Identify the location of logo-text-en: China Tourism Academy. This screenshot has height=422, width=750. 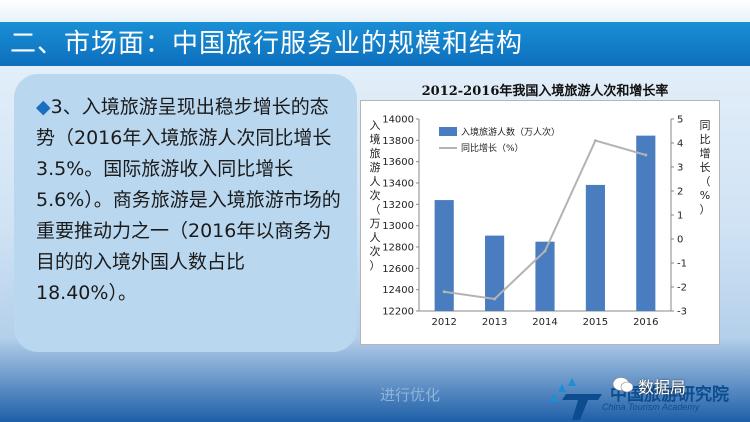
(651, 407).